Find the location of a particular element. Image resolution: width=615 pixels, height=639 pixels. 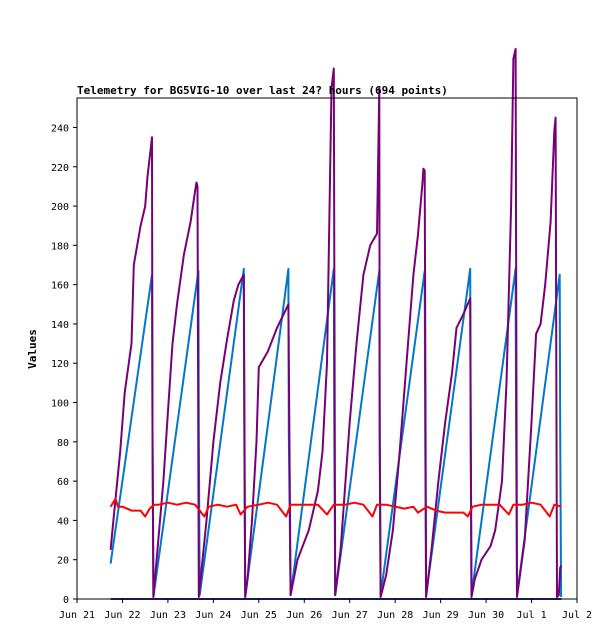

x-tick-label: Jul 1 is located at coordinates (531, 615).